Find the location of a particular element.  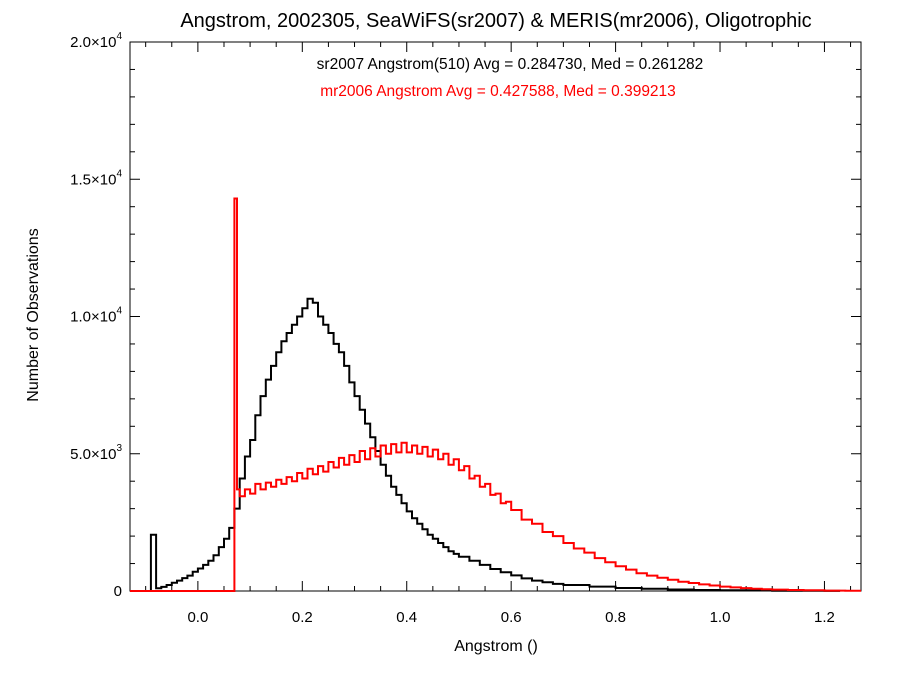

y-tick-label: 0 is located at coordinates (118, 591).